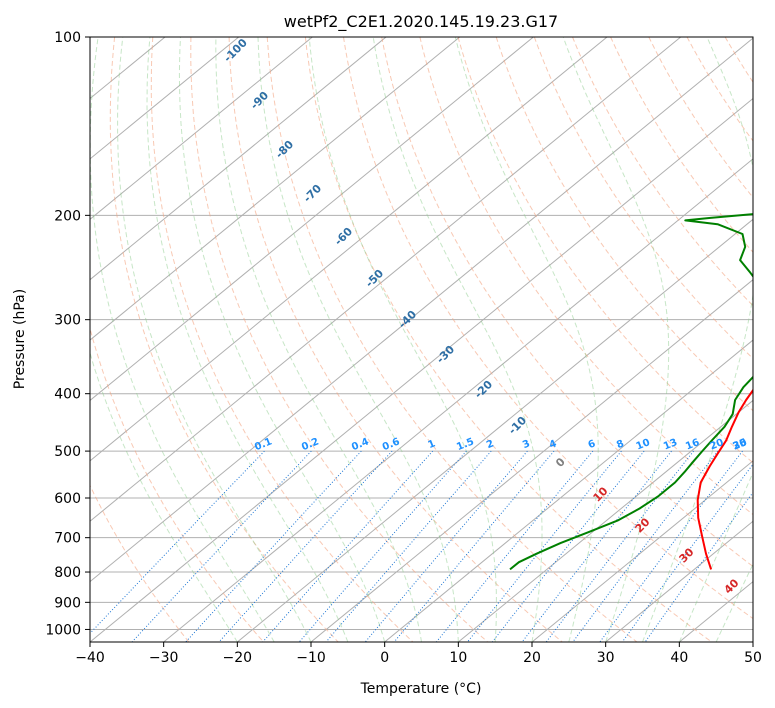 This screenshot has width=775, height=708. Describe the element at coordinates (724, 479) in the screenshot. I see `temperature-profile-line` at that location.